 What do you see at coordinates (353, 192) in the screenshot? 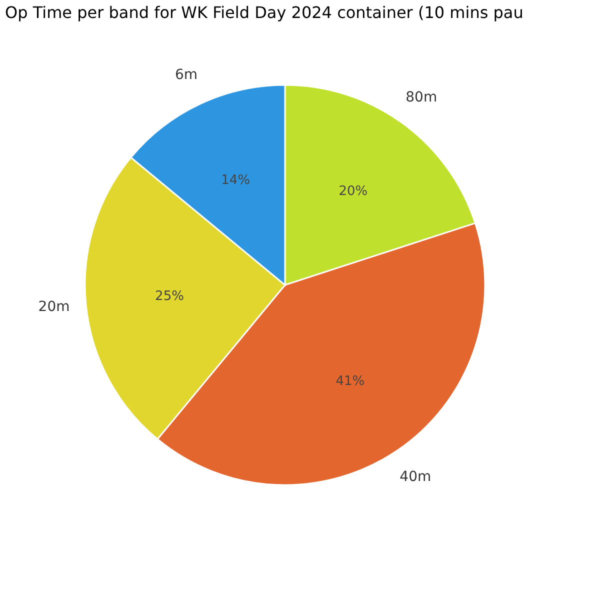
I see `data-label: 20%` at bounding box center [353, 192].